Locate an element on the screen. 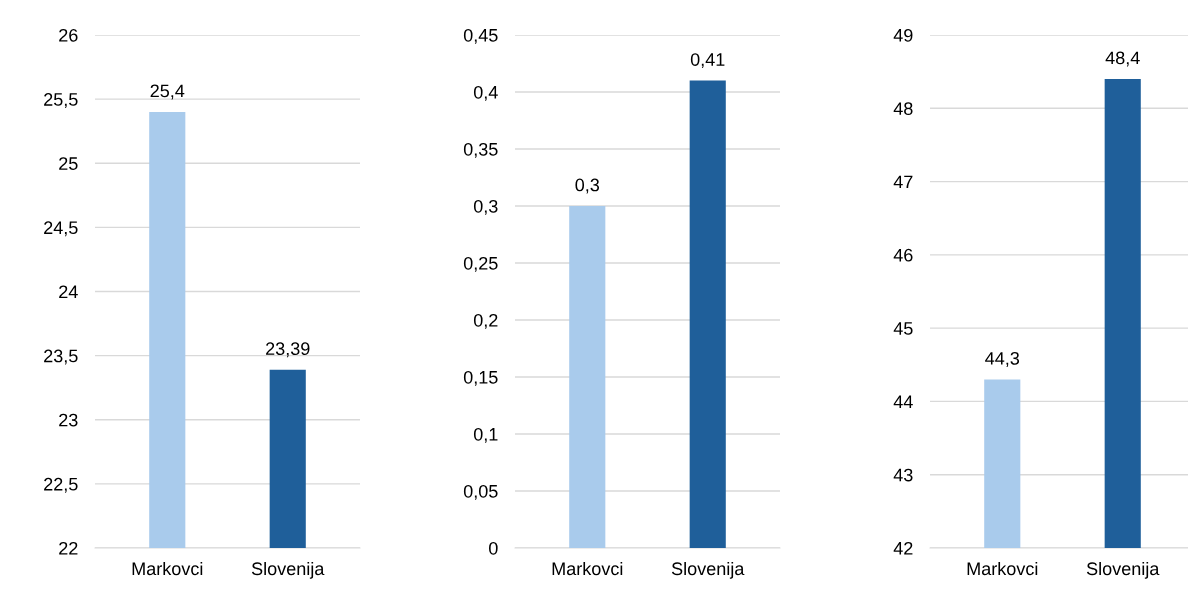 The image size is (1188, 605). y-tick-label: 22 is located at coordinates (68, 548).